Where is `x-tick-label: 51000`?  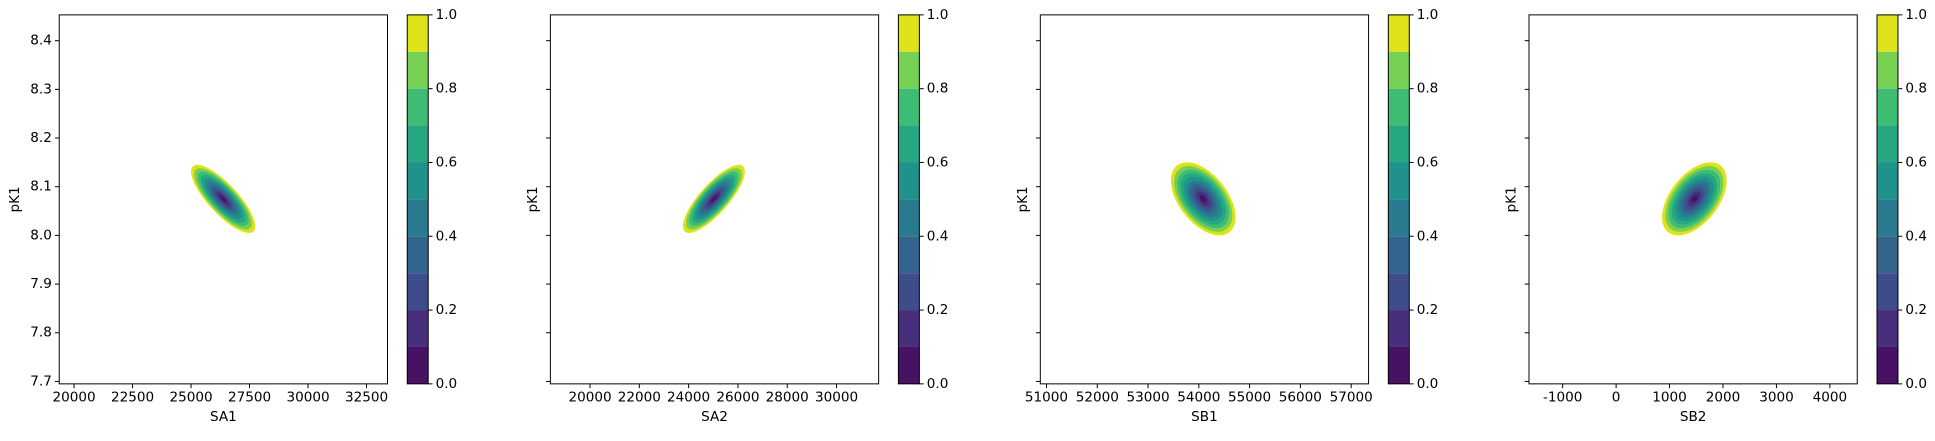
x-tick-label: 51000 is located at coordinates (1046, 397).